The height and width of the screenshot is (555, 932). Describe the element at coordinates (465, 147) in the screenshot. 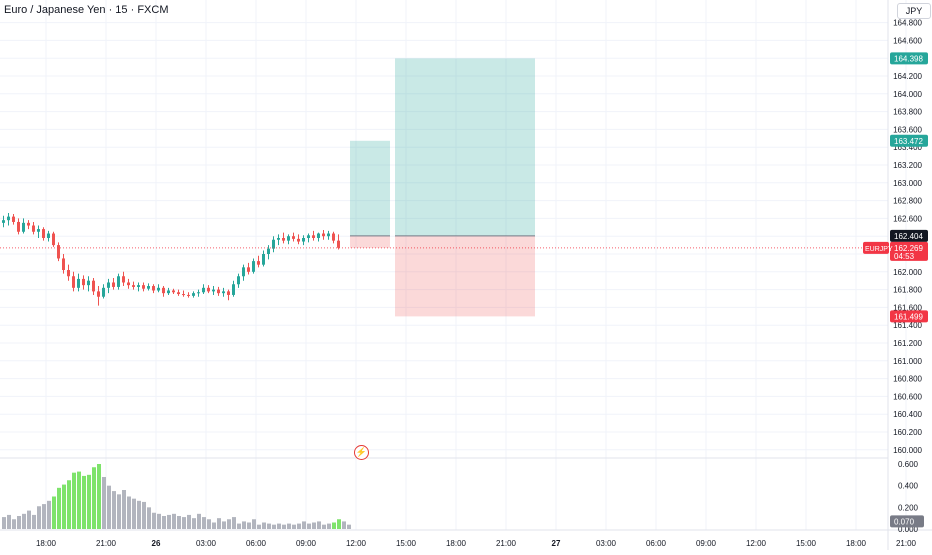

I see `position-large-profit-zone` at that location.